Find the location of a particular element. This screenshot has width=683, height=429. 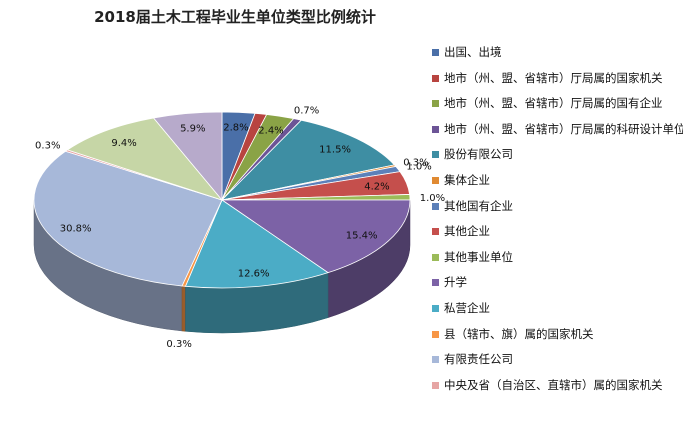

legend-label: 有限责任公司 is located at coordinates (478, 359).